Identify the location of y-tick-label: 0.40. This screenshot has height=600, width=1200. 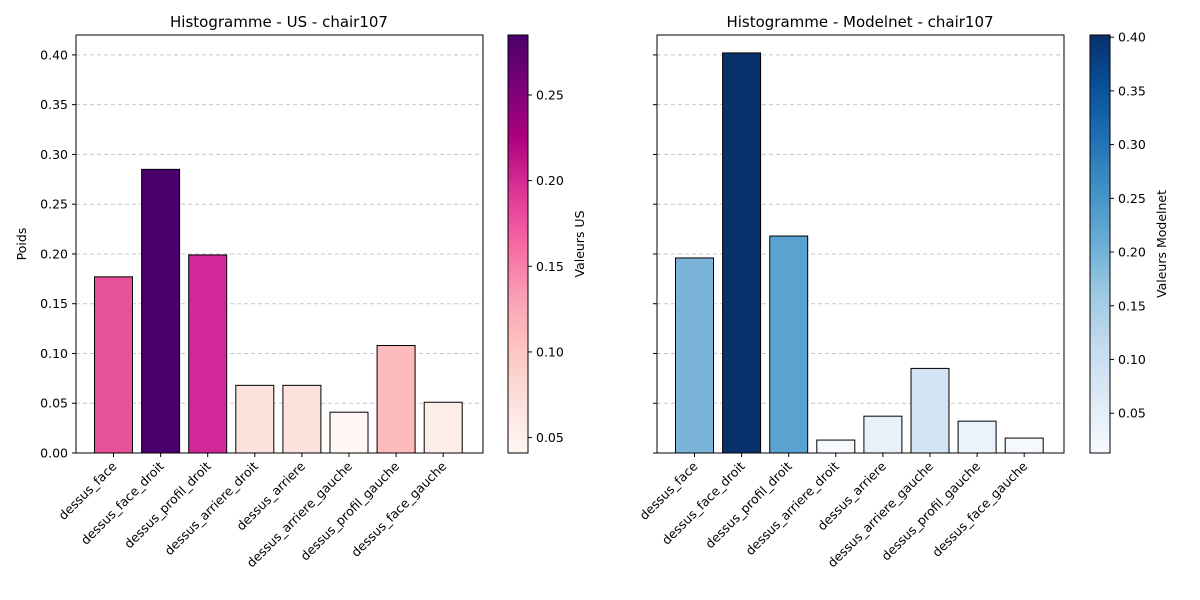
(54, 54).